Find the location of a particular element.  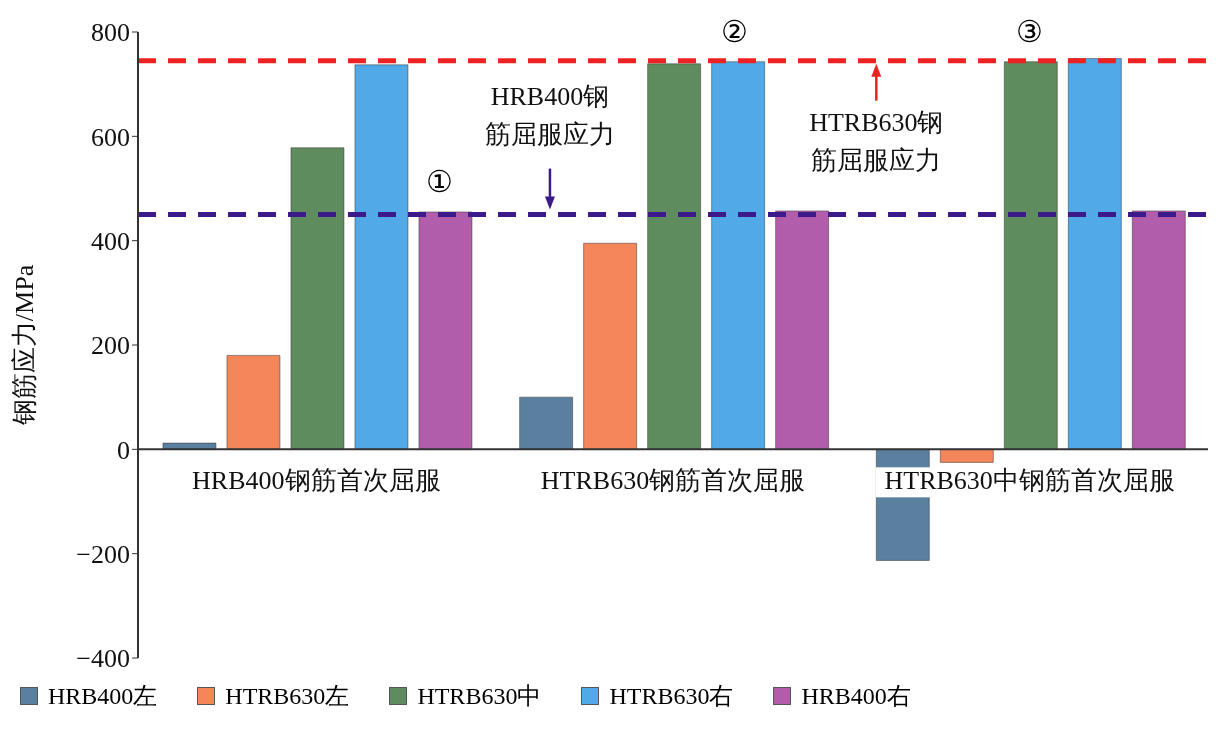

x-tick-label: HTRB630钢筋首次屈服 is located at coordinates (673, 481).